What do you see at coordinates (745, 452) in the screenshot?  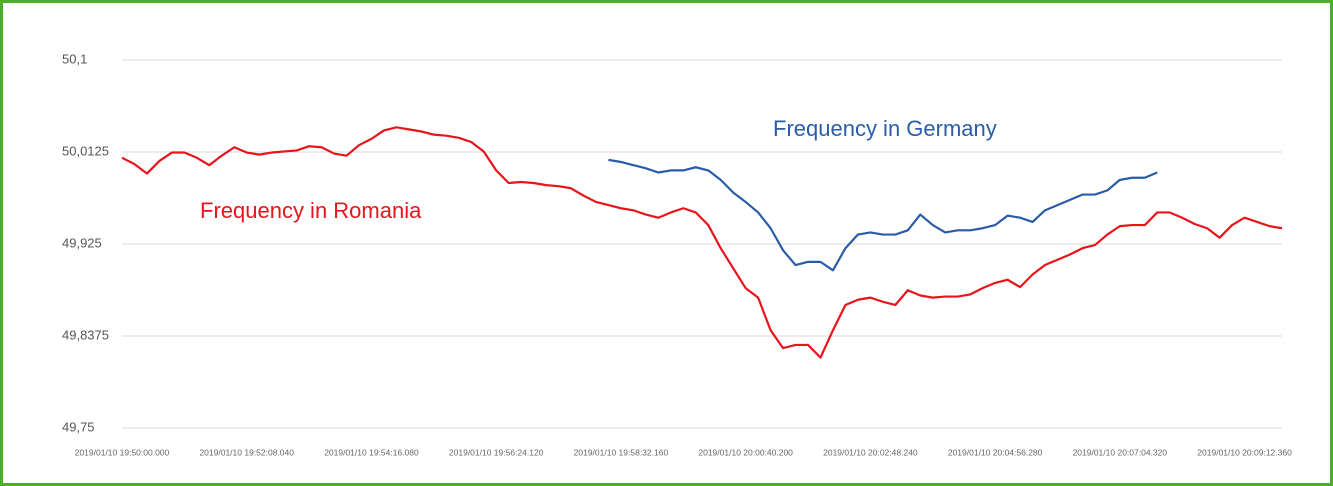 I see `x-tick-label: 2019/01/10 20:00:40.200` at bounding box center [745, 452].